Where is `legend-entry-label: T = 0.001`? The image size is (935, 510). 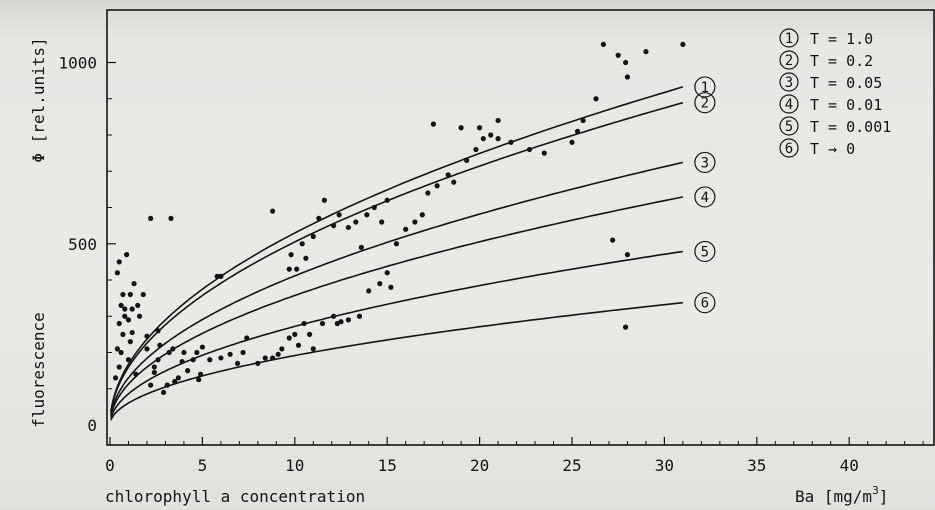
legend-entry-label: T = 0.001 is located at coordinates (850, 127).